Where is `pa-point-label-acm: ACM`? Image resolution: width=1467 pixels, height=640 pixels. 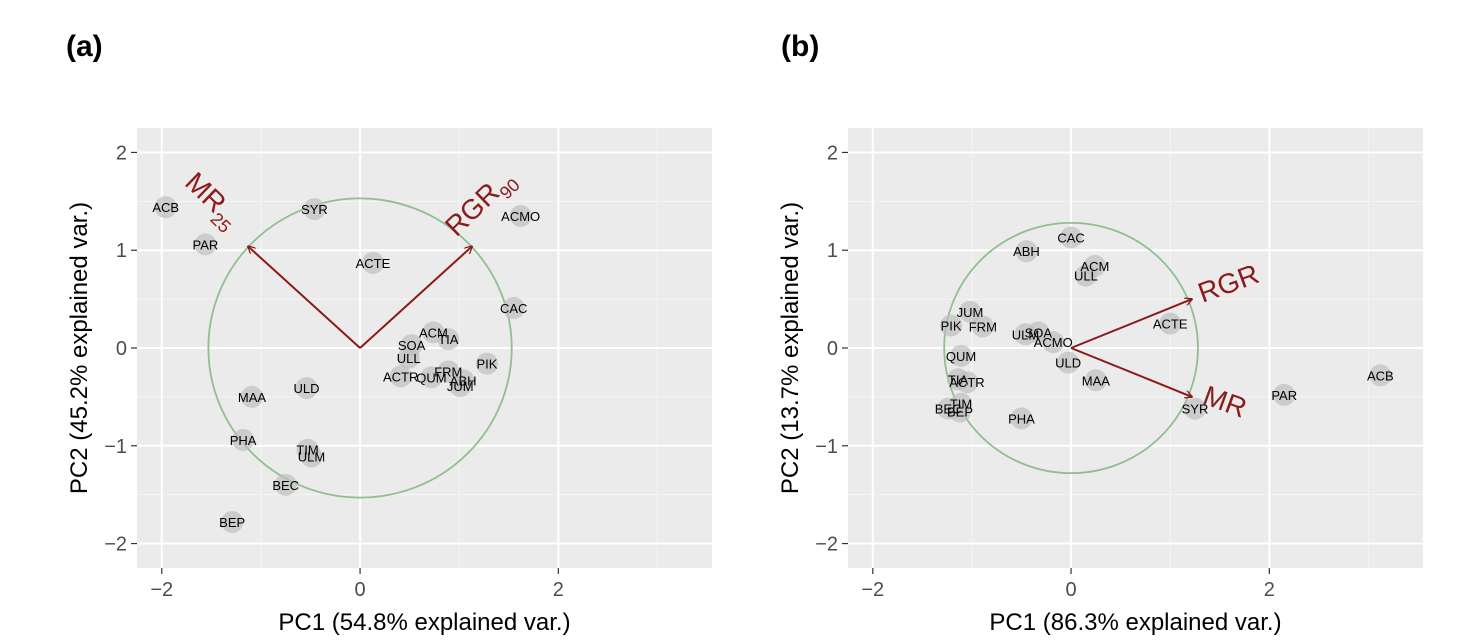
pa-point-label-acm: ACM is located at coordinates (433, 332).